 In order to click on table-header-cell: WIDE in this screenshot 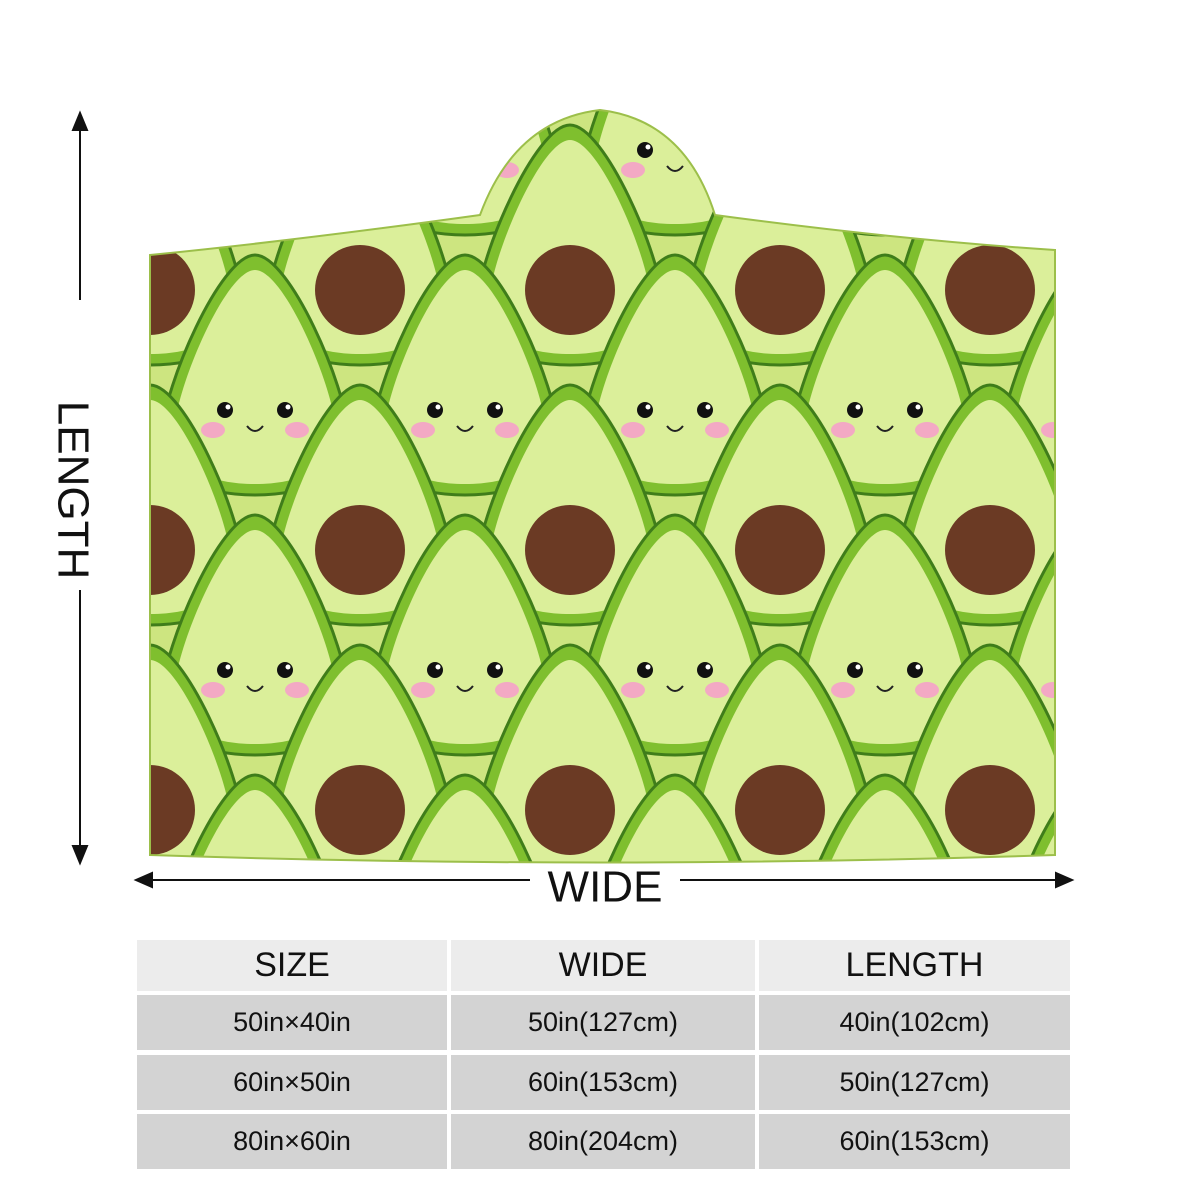, I will do `click(603, 965)`.